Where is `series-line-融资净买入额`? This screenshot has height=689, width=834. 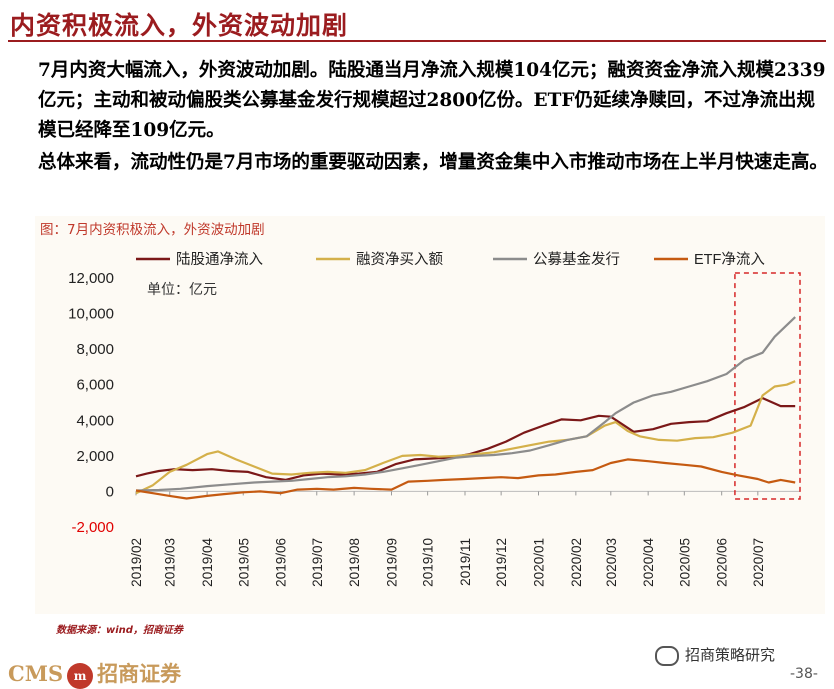
series-line-融资净买入额 is located at coordinates (465, 437).